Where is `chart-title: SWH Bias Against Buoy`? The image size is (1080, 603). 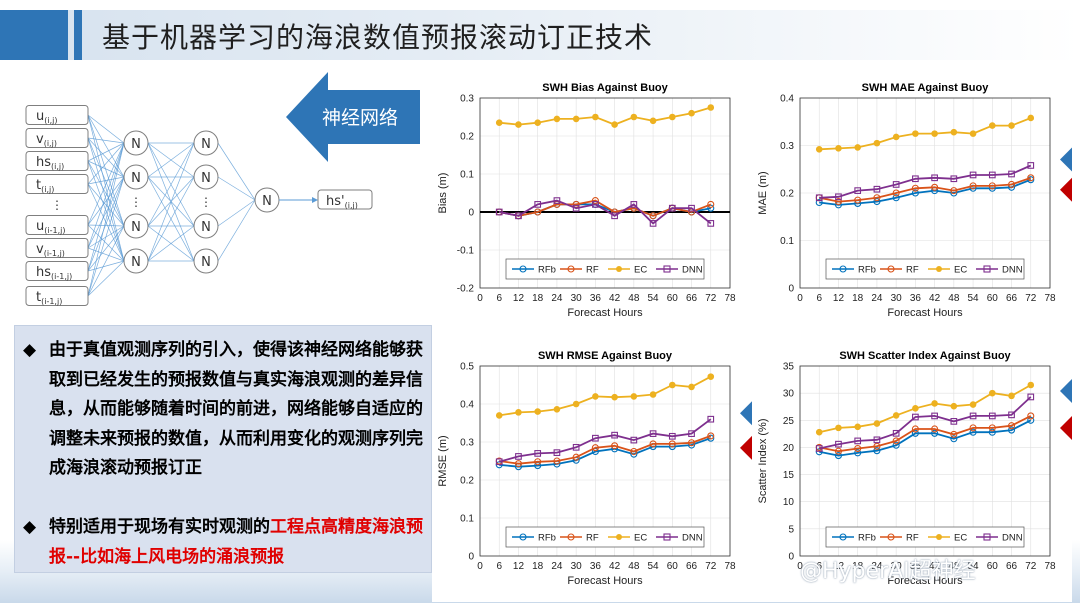 chart-title: SWH Bias Against Buoy is located at coordinates (605, 88).